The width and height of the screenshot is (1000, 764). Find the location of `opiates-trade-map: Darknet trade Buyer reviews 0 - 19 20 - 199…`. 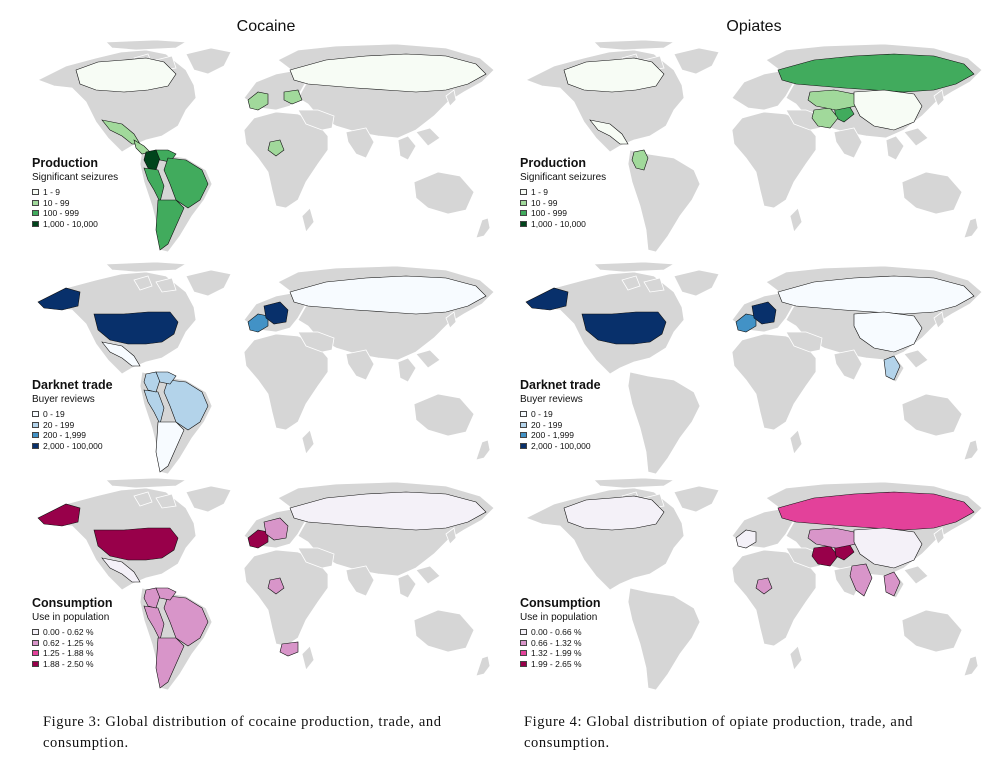

opiates-trade-map: Darknet trade Buyer reviews 0 - 19 20 - 199… is located at coordinates (752, 370).